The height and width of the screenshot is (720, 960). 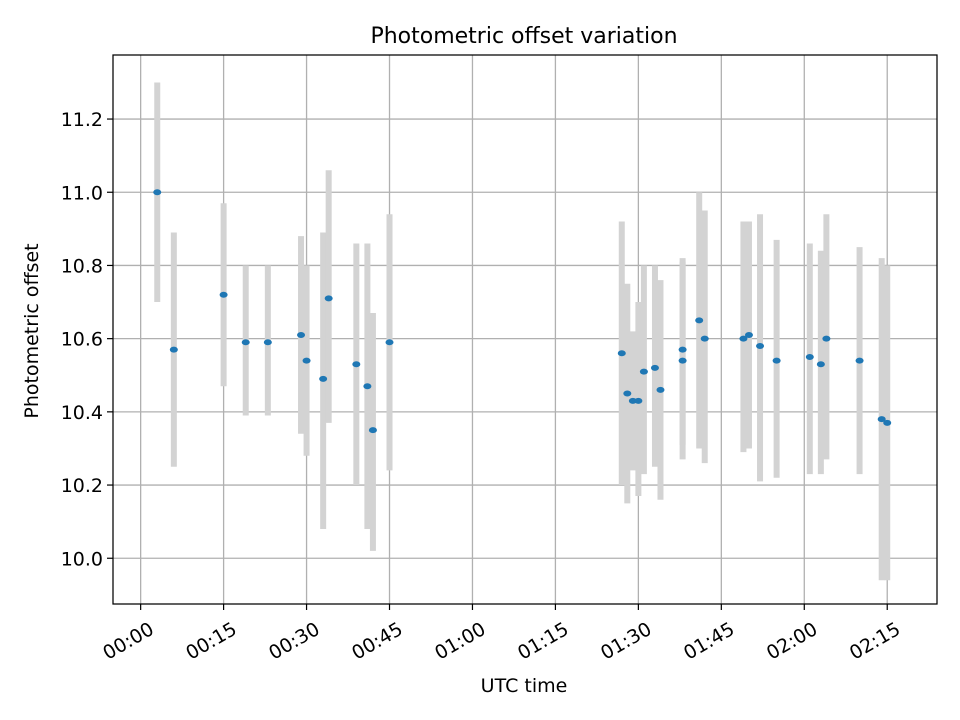 I want to click on chart-title: Photometric offset variation, so click(x=523, y=36).